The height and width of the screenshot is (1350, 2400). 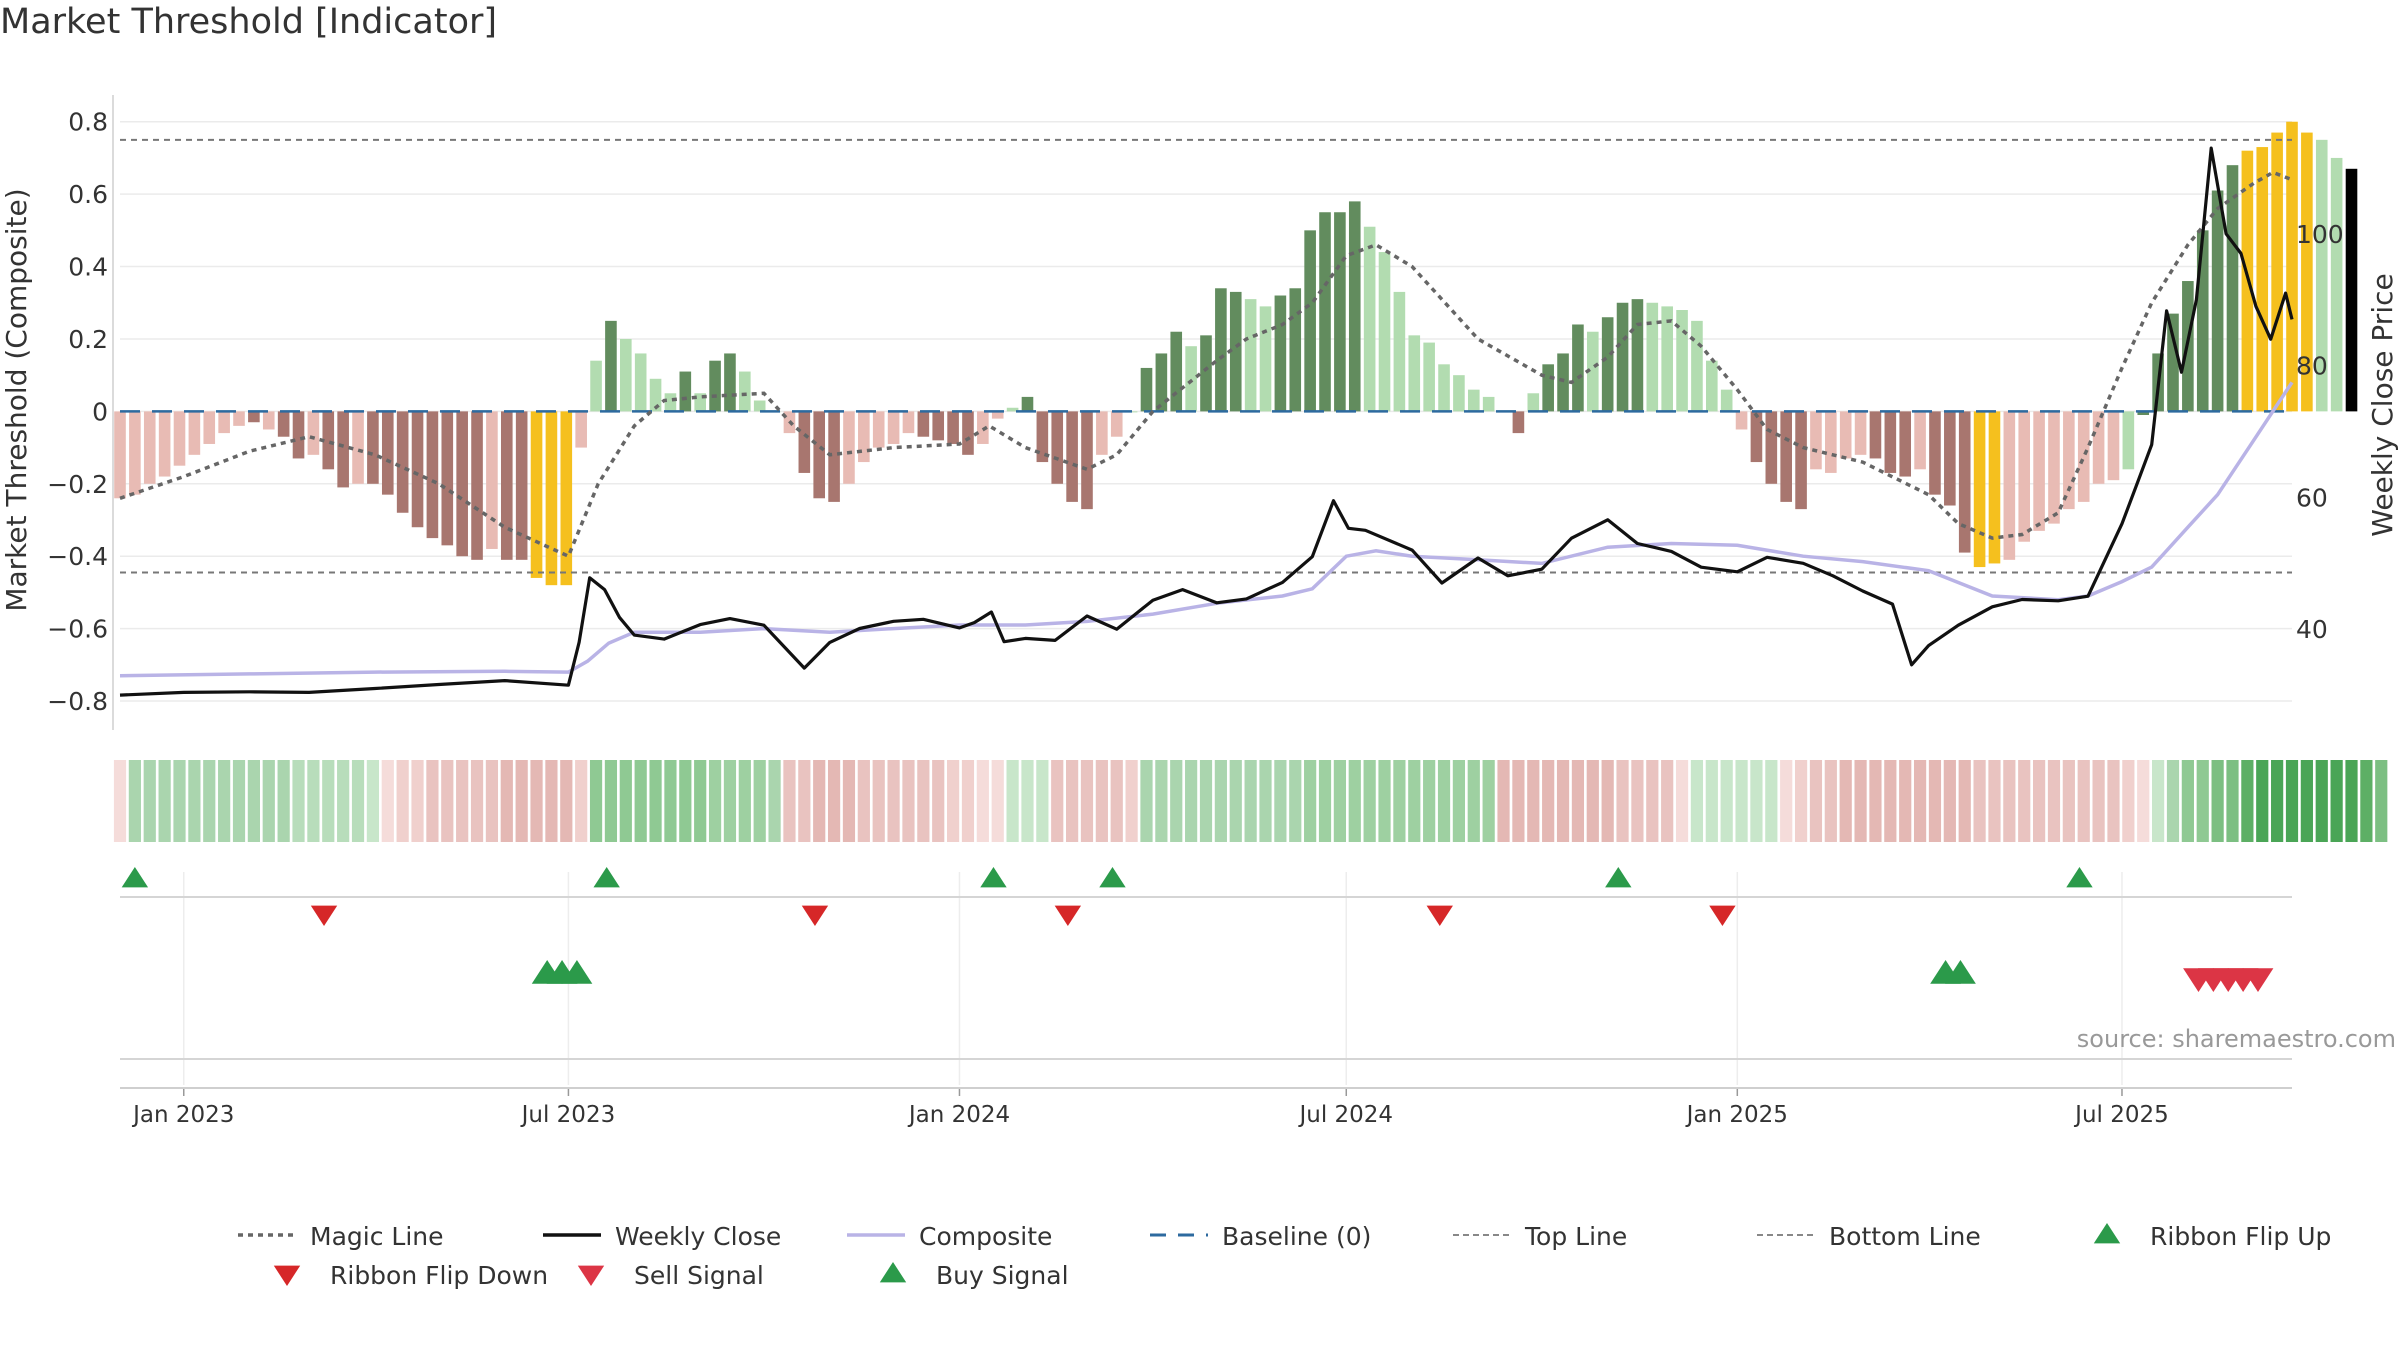 What do you see at coordinates (1250, 801) in the screenshot?
I see `ribbon-strip` at bounding box center [1250, 801].